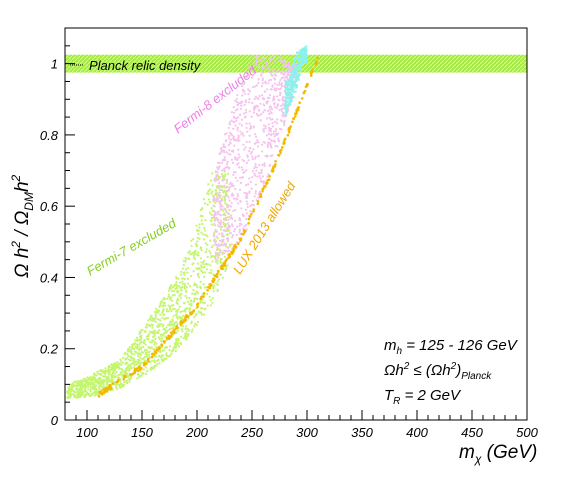 The image size is (567, 488). Describe the element at coordinates (142, 432) in the screenshot. I see `x-tick-label: 150` at that location.